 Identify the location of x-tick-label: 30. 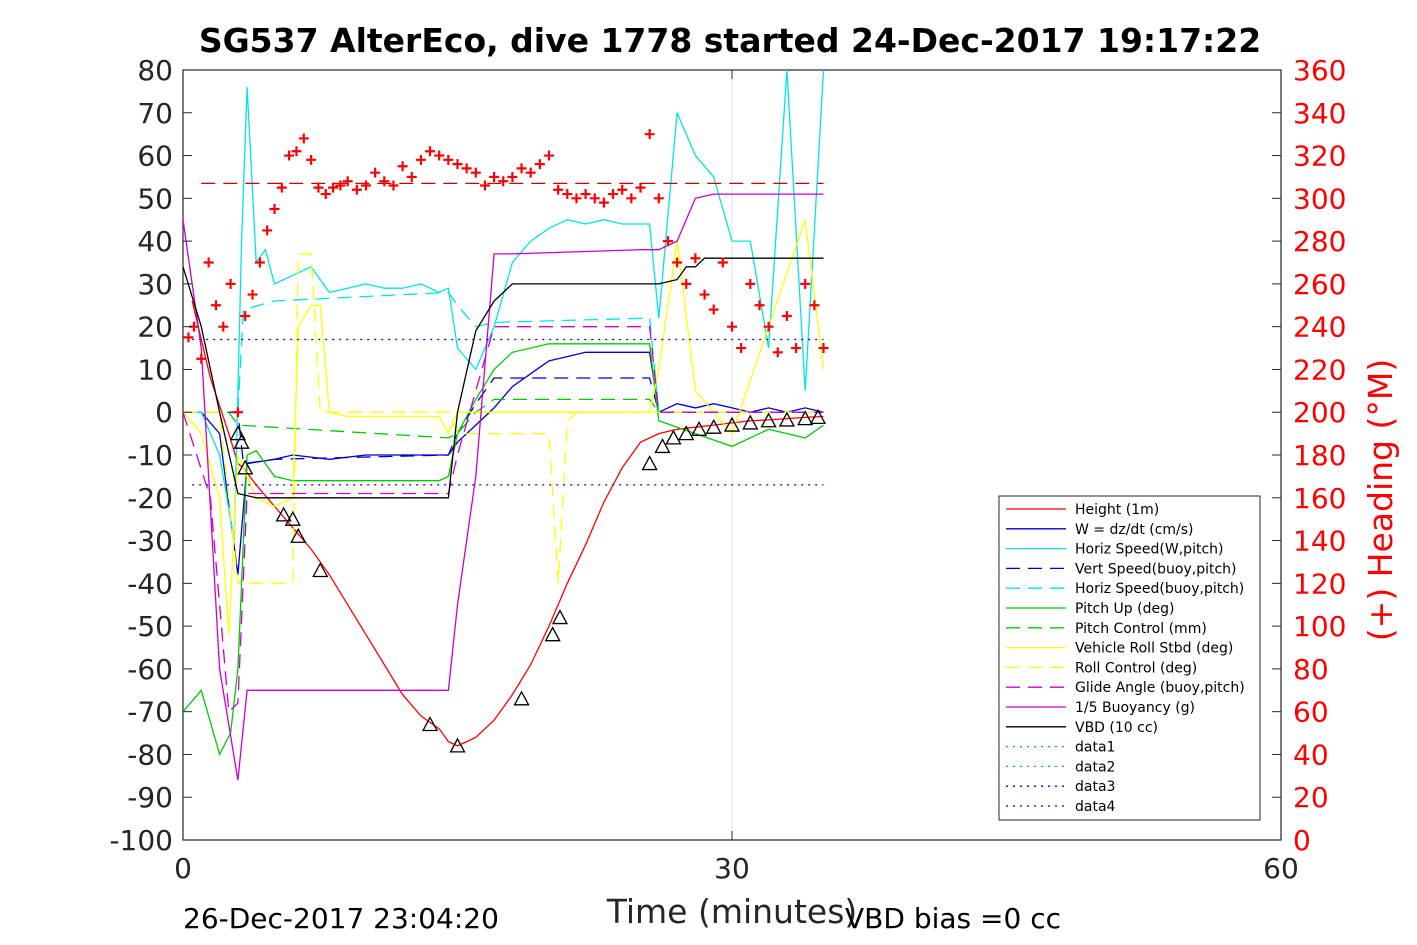
(732, 868).